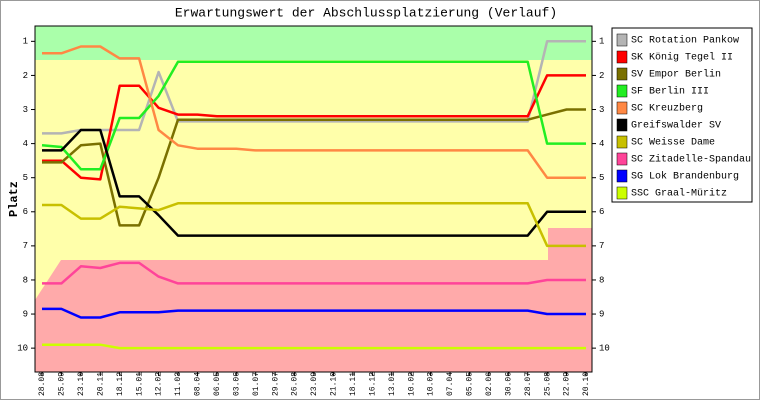 The width and height of the screenshot is (760, 400). What do you see at coordinates (601, 178) in the screenshot?
I see `y2-tick-label: 5` at bounding box center [601, 178].